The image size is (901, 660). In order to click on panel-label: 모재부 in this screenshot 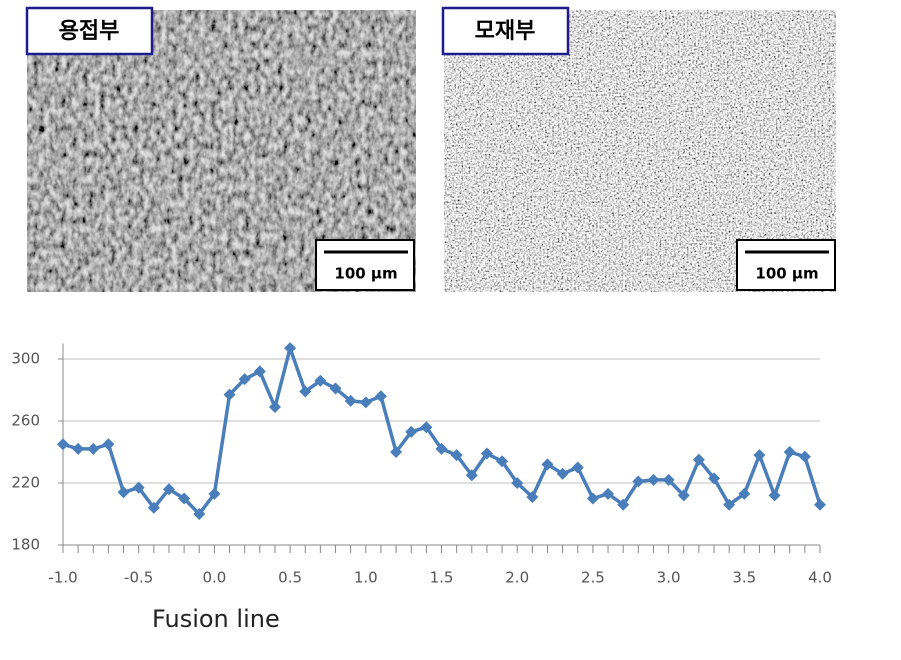, I will do `click(505, 31)`.